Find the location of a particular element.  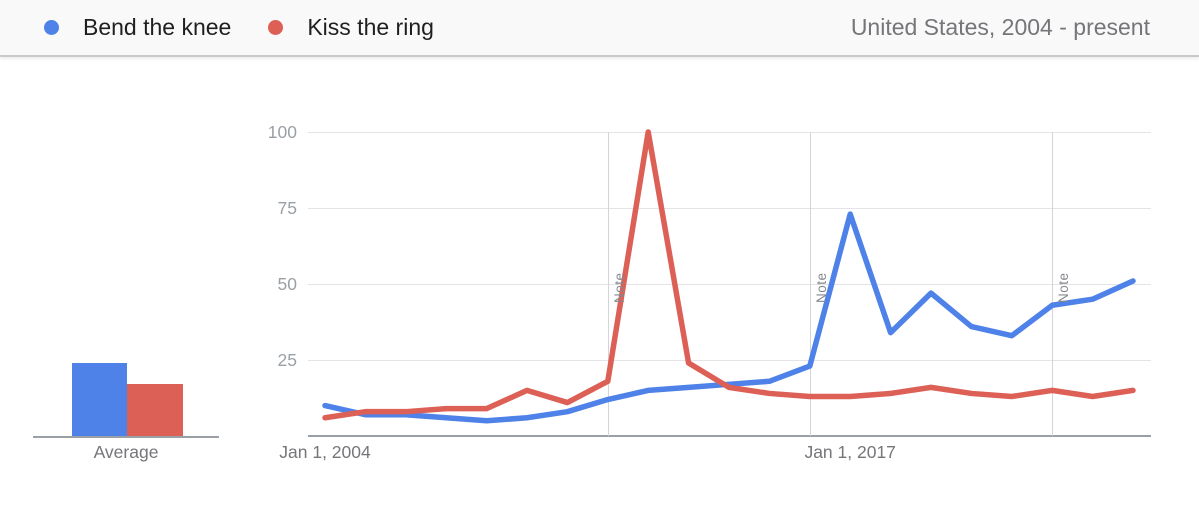

legend-label: Kiss the ring is located at coordinates (370, 27).